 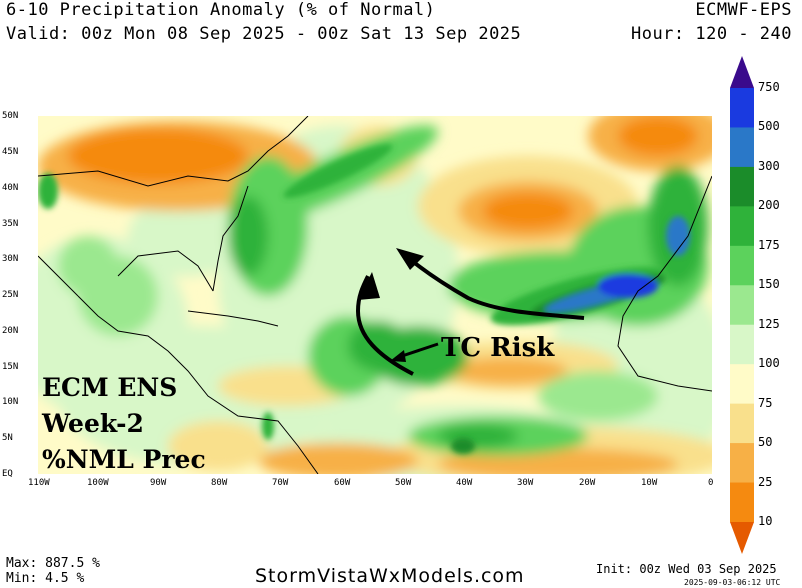 What do you see at coordinates (39, 483) in the screenshot?
I see `lon-label-110w: 110W` at bounding box center [39, 483].